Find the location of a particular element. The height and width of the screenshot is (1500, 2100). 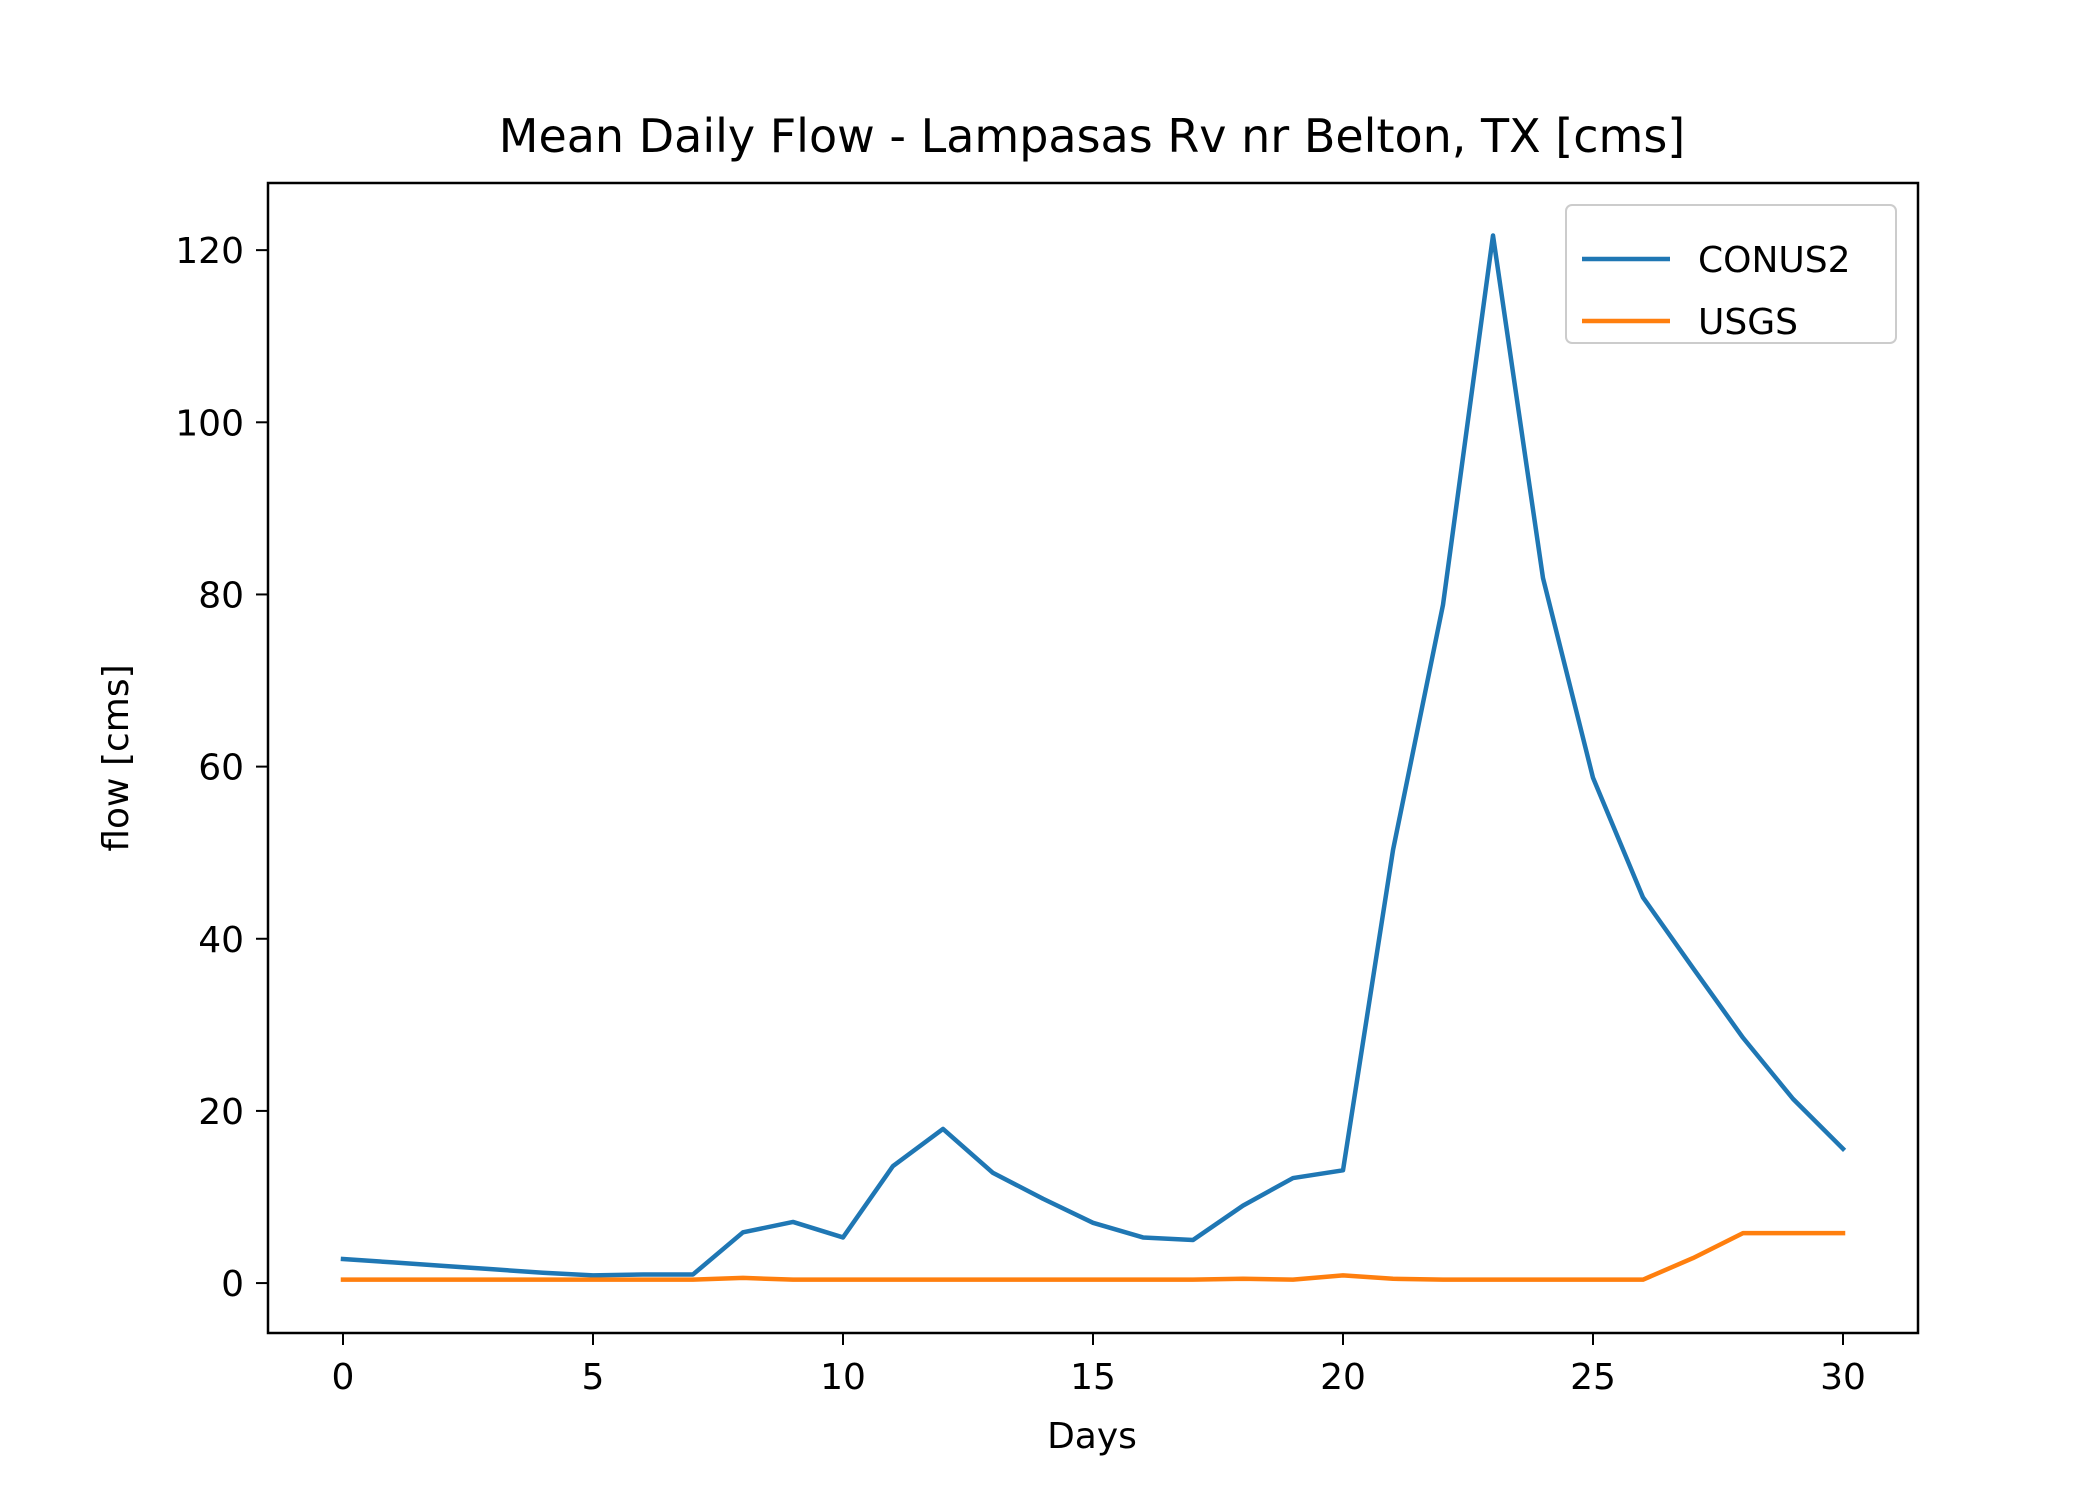

y-axis: 0 20 40 60 80 100 120 is located at coordinates (221, 768).